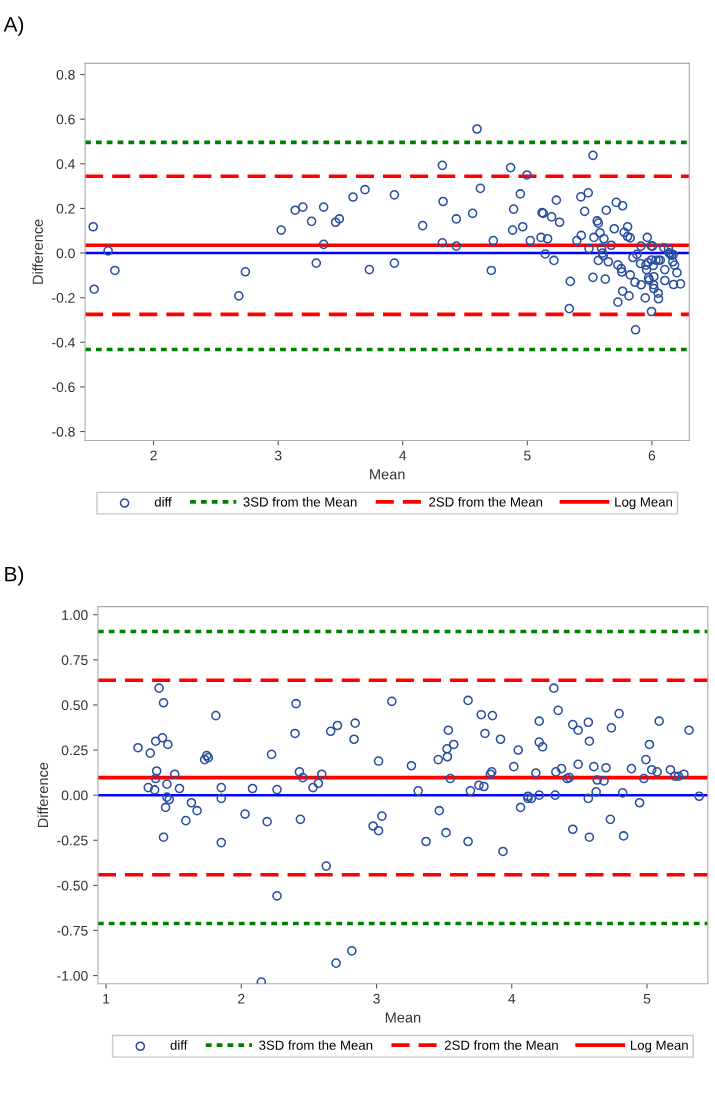  What do you see at coordinates (75, 615) in the screenshot?
I see `y-tick-label: 1.00` at bounding box center [75, 615].